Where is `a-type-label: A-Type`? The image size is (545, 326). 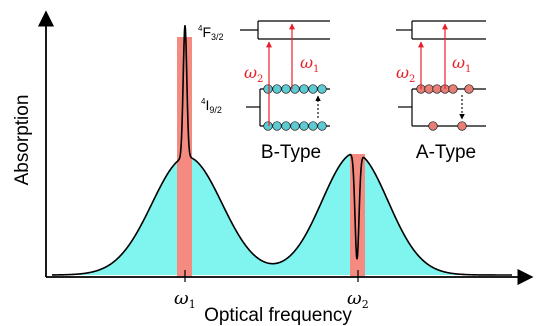
a-type-label: A-Type is located at coordinates (446, 152).